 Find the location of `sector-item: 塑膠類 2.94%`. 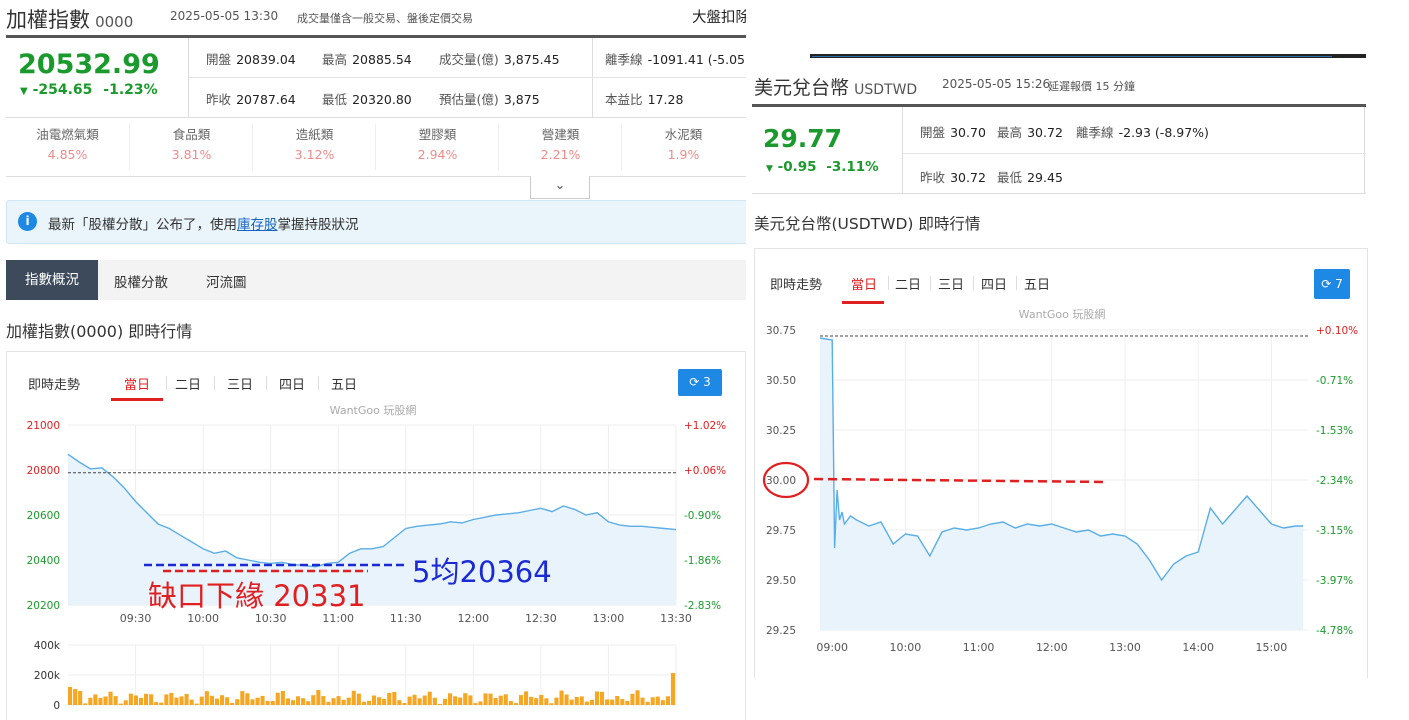

sector-item: 塑膠類 2.94% is located at coordinates (437, 147).